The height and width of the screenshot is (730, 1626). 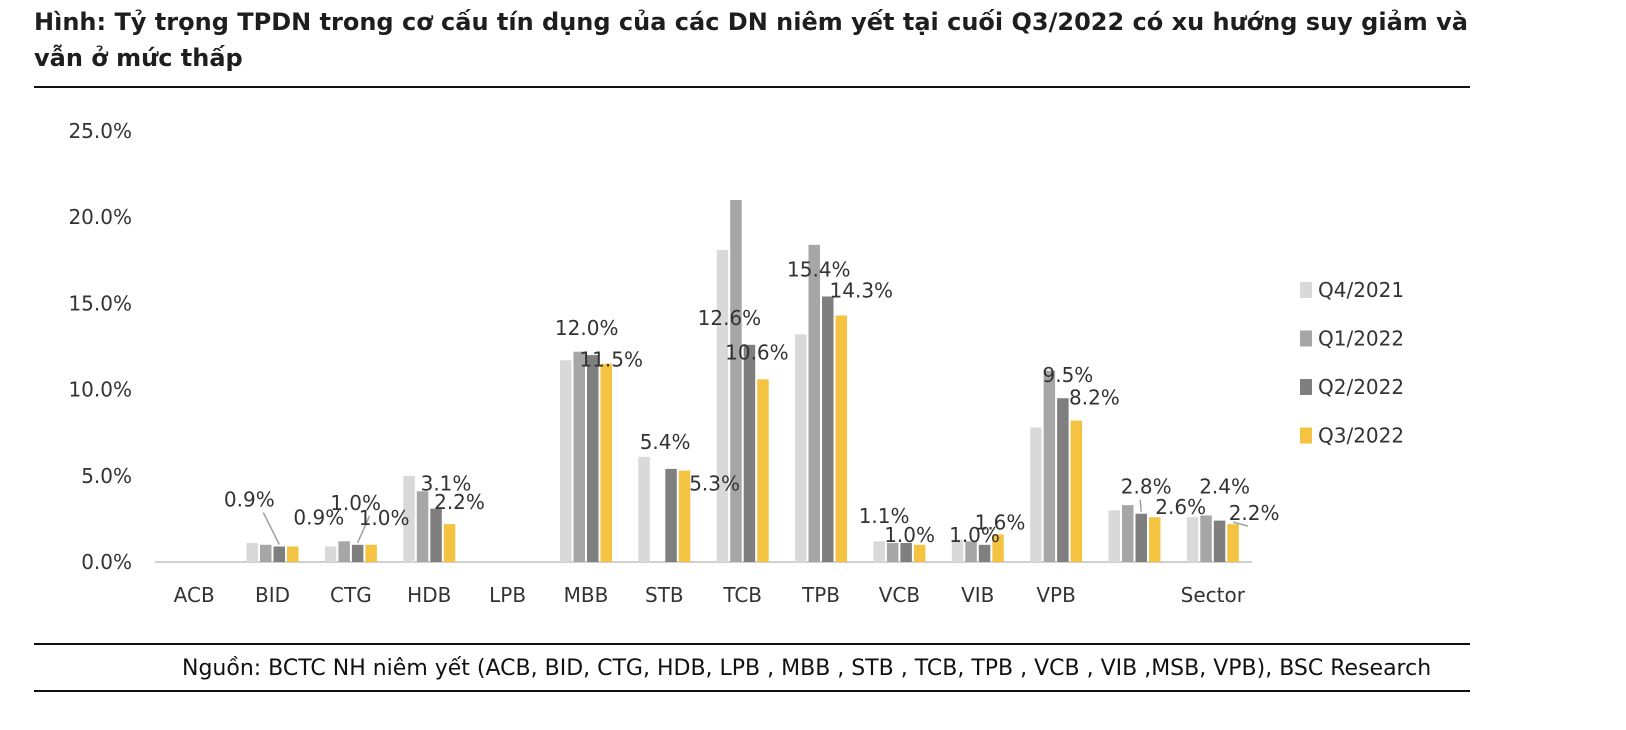 What do you see at coordinates (742, 595) in the screenshot?
I see `x-tick-label: TCB` at bounding box center [742, 595].